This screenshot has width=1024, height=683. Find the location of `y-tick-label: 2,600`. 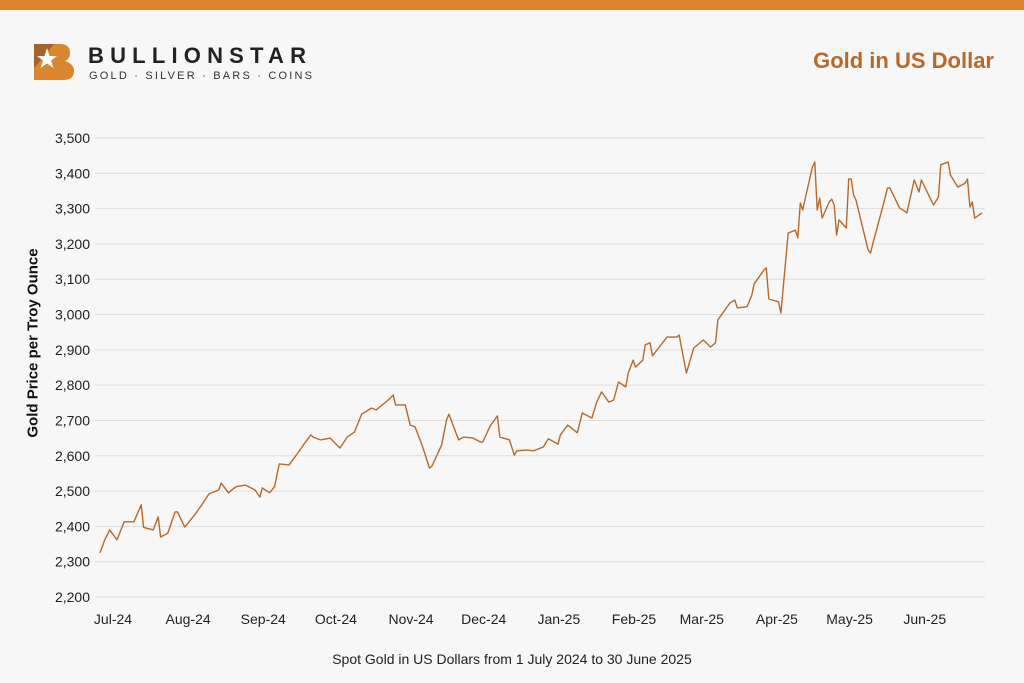

y-tick-label: 2,600 is located at coordinates (72, 456).